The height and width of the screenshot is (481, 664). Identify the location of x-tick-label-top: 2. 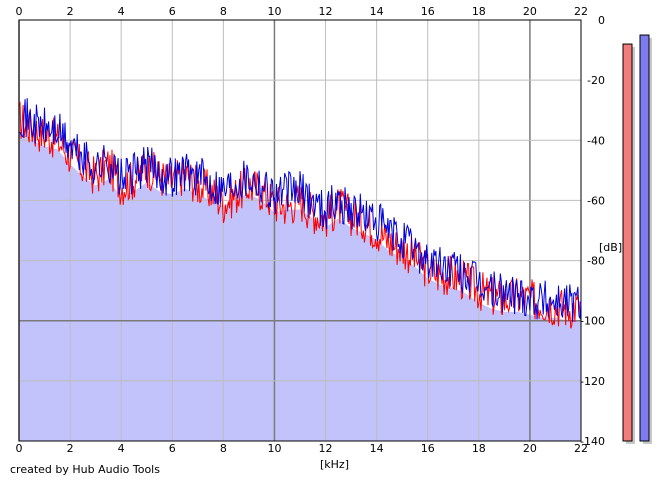
(70, 11).